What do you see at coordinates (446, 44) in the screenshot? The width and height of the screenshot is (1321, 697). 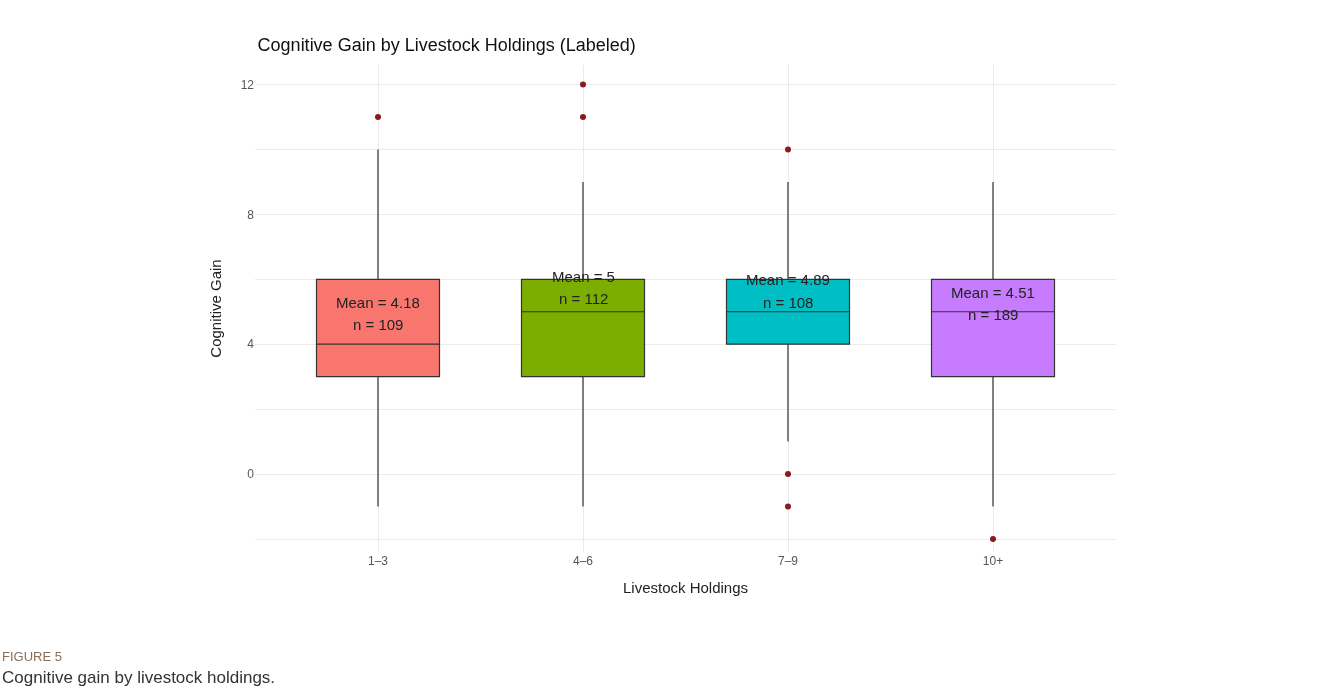 I see `chart-title: Cognitive Gain by Livestock Holdings (Labeled)` at bounding box center [446, 44].